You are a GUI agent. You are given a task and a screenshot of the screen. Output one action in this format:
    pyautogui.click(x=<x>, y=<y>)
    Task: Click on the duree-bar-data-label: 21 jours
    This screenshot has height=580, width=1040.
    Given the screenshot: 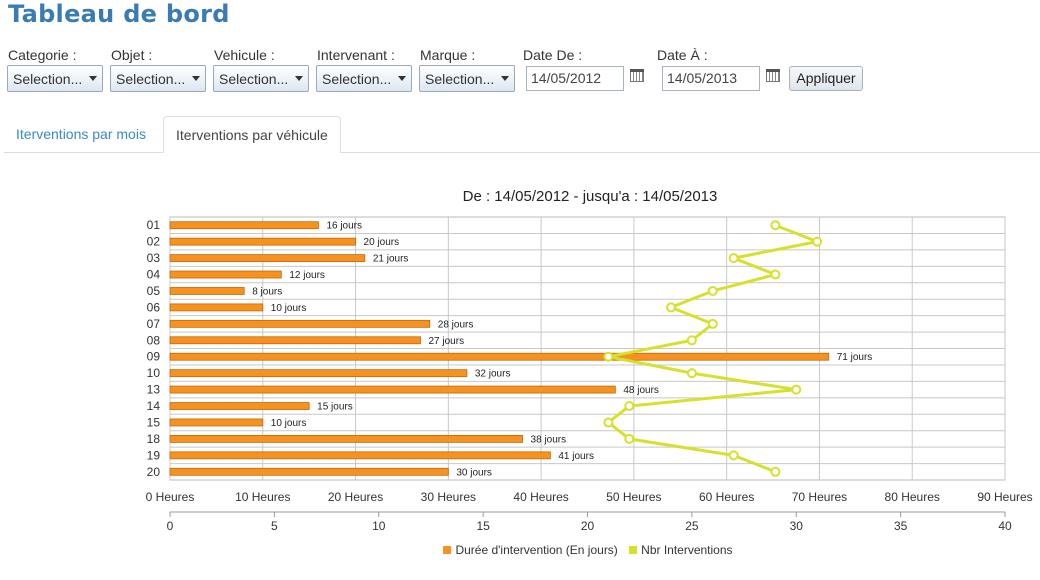 What is the action you would take?
    pyautogui.click(x=391, y=259)
    